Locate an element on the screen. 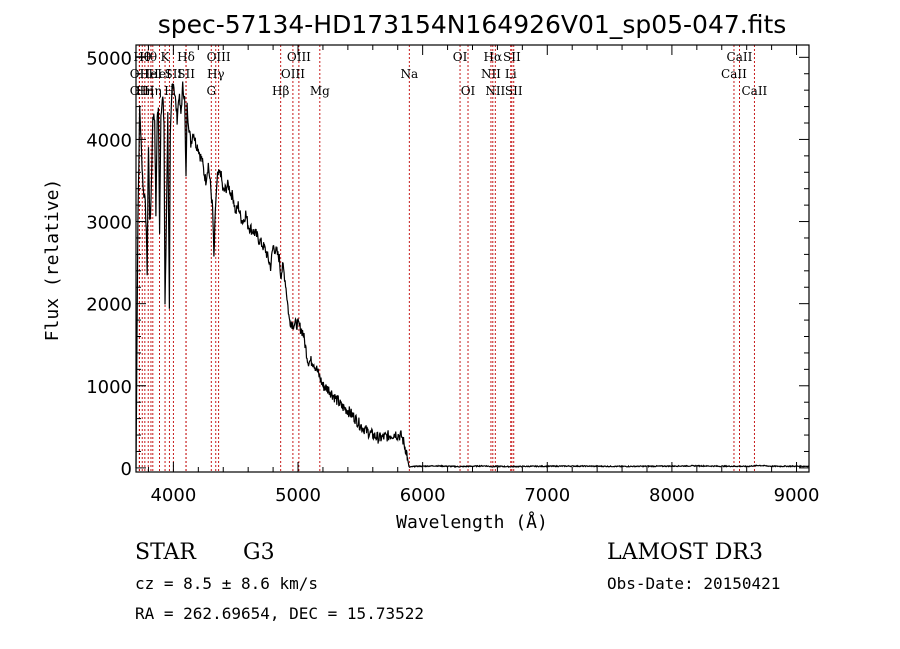 This screenshot has width=900, height=649. spectral-subclass: G3 is located at coordinates (259, 552).